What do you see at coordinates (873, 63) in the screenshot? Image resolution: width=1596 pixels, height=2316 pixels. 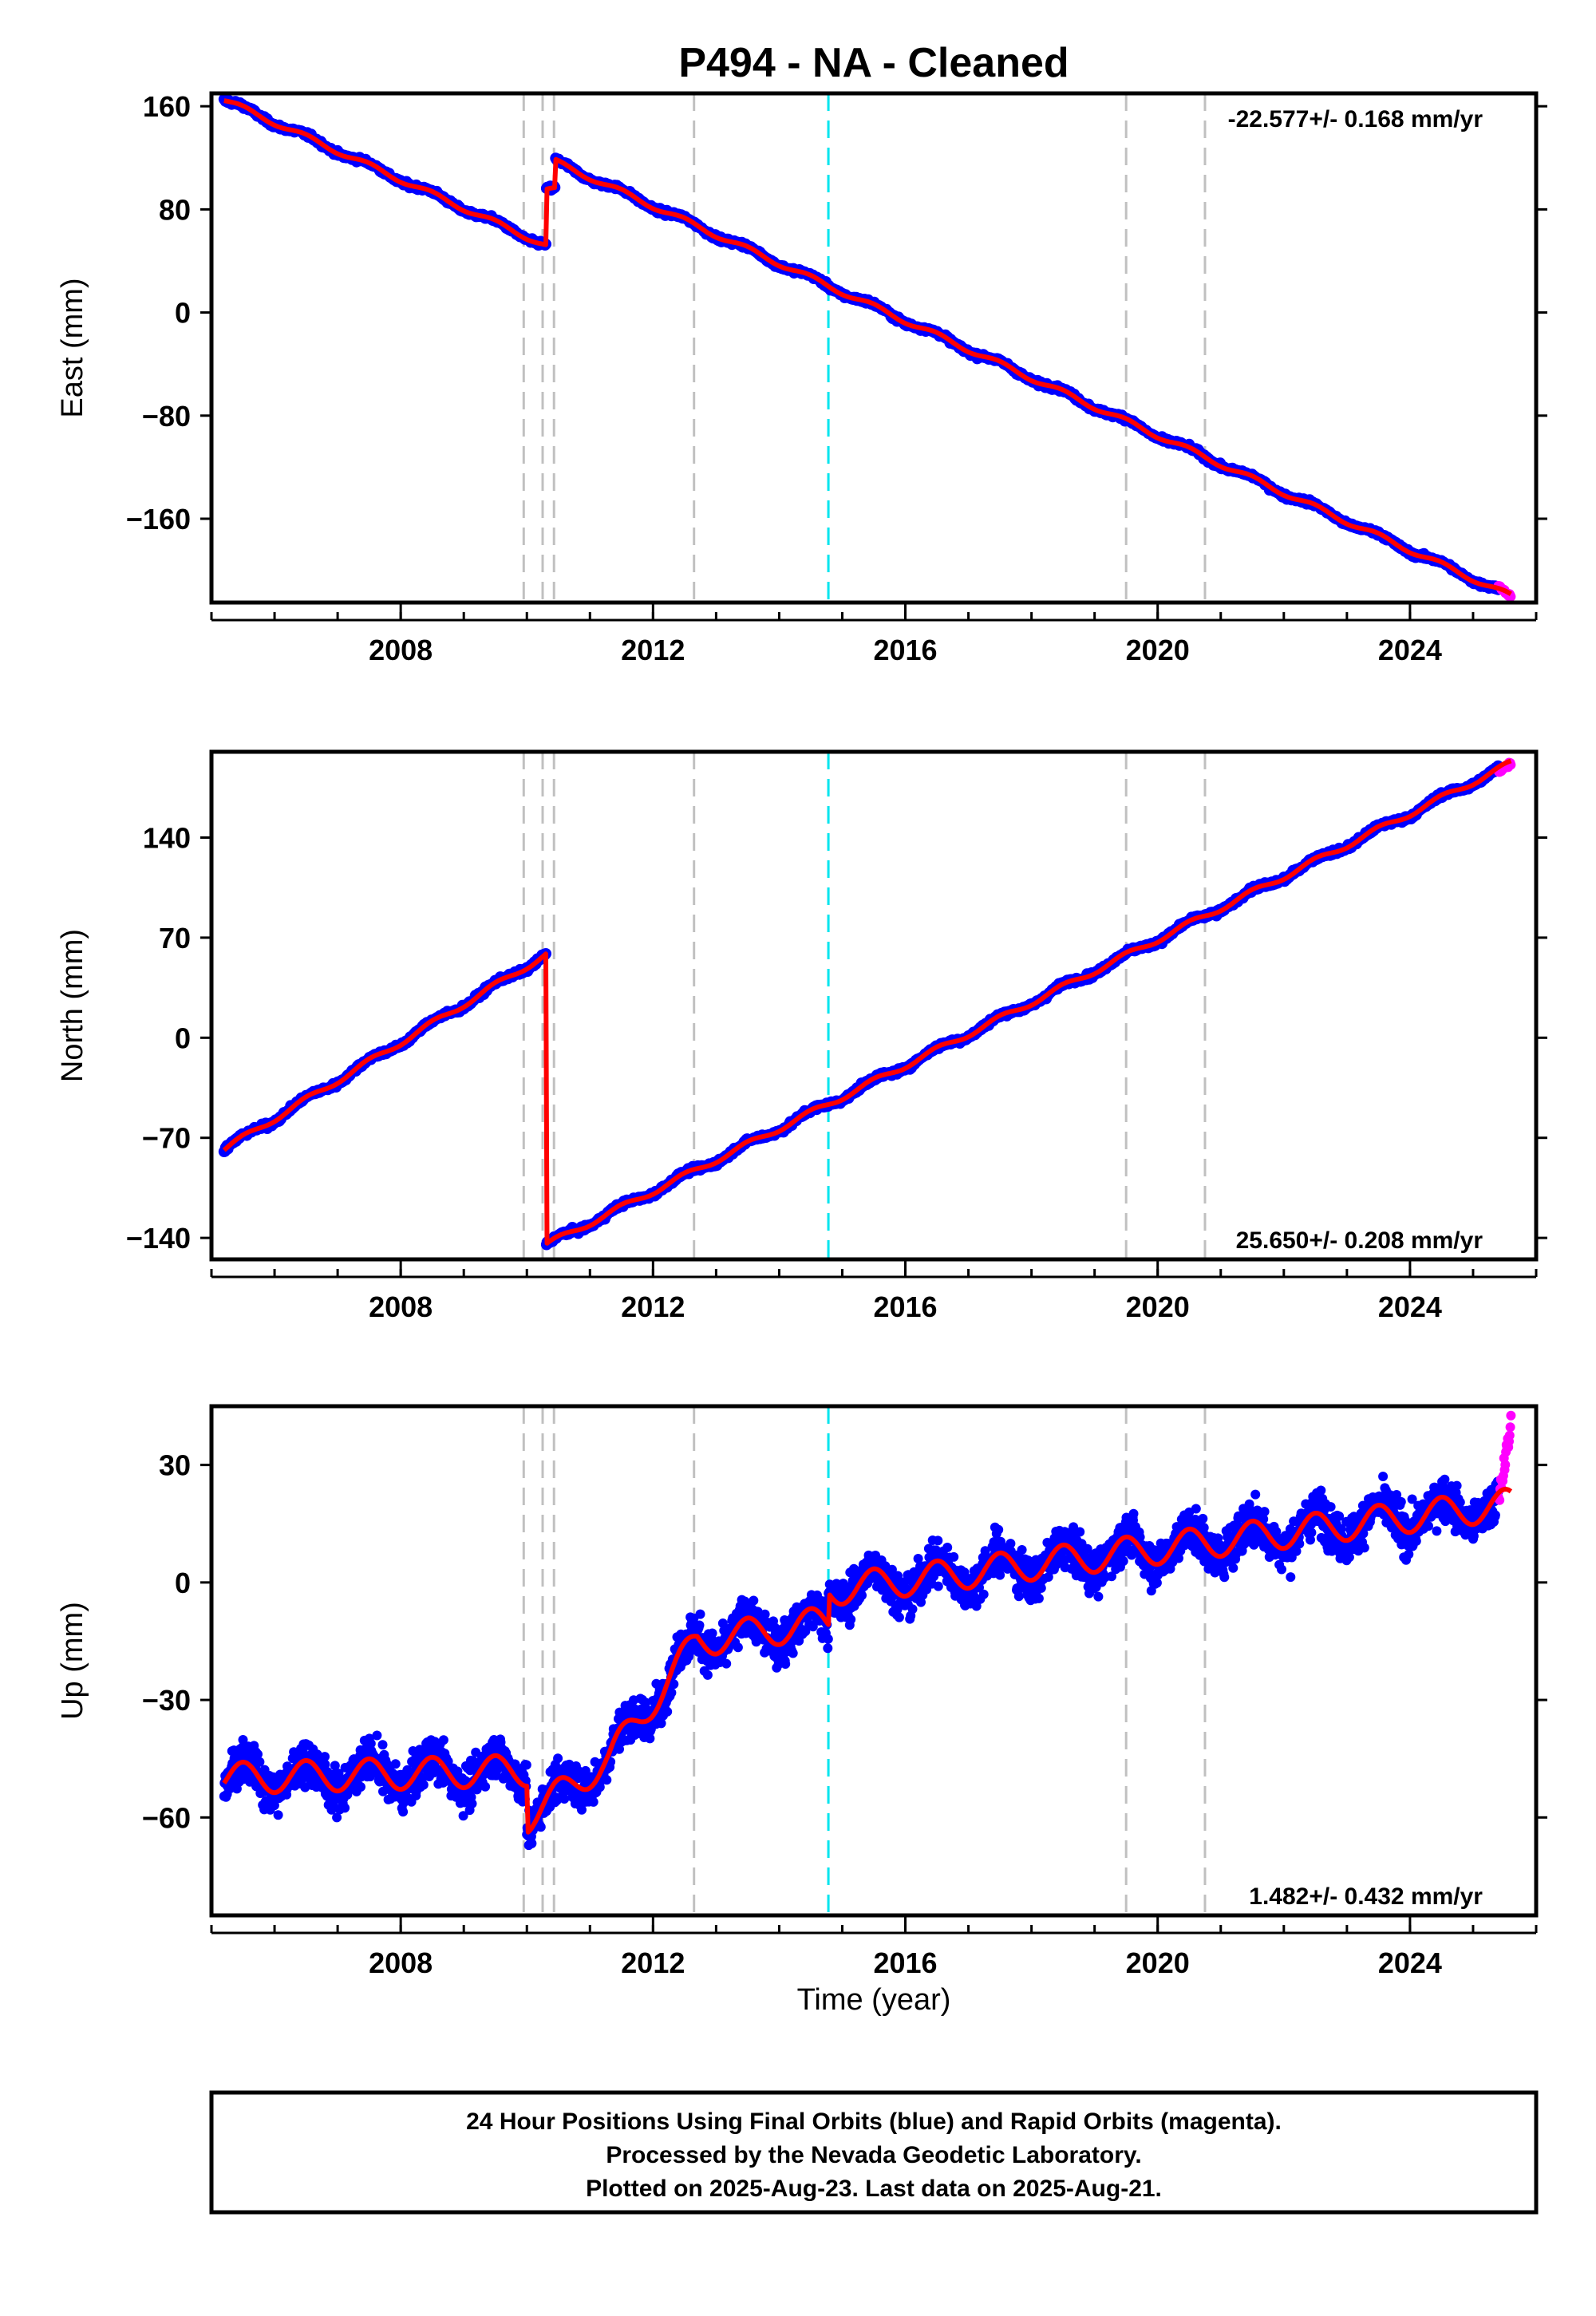 I see `chart-title: P494 - NA - Cleaned` at bounding box center [873, 63].